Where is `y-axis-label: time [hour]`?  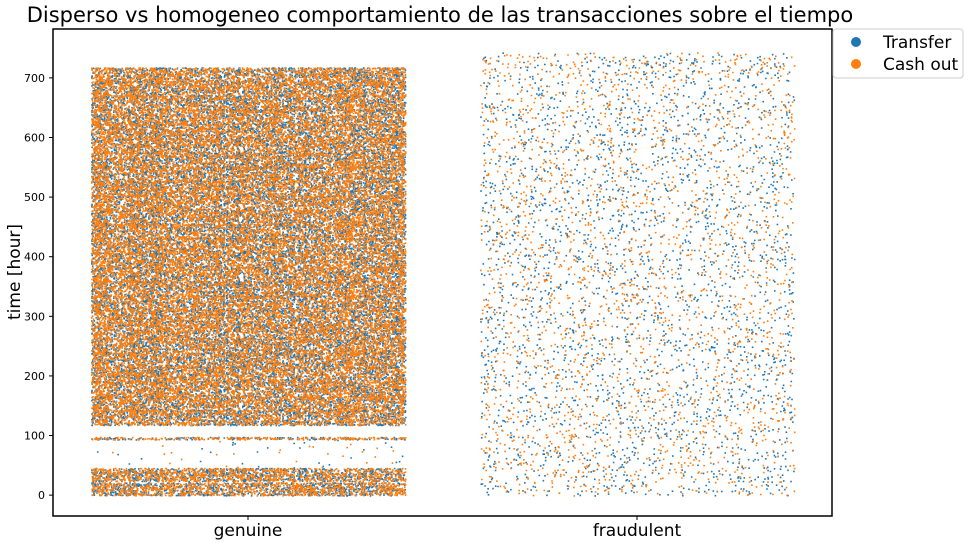 y-axis-label: time [hour] is located at coordinates (15, 272).